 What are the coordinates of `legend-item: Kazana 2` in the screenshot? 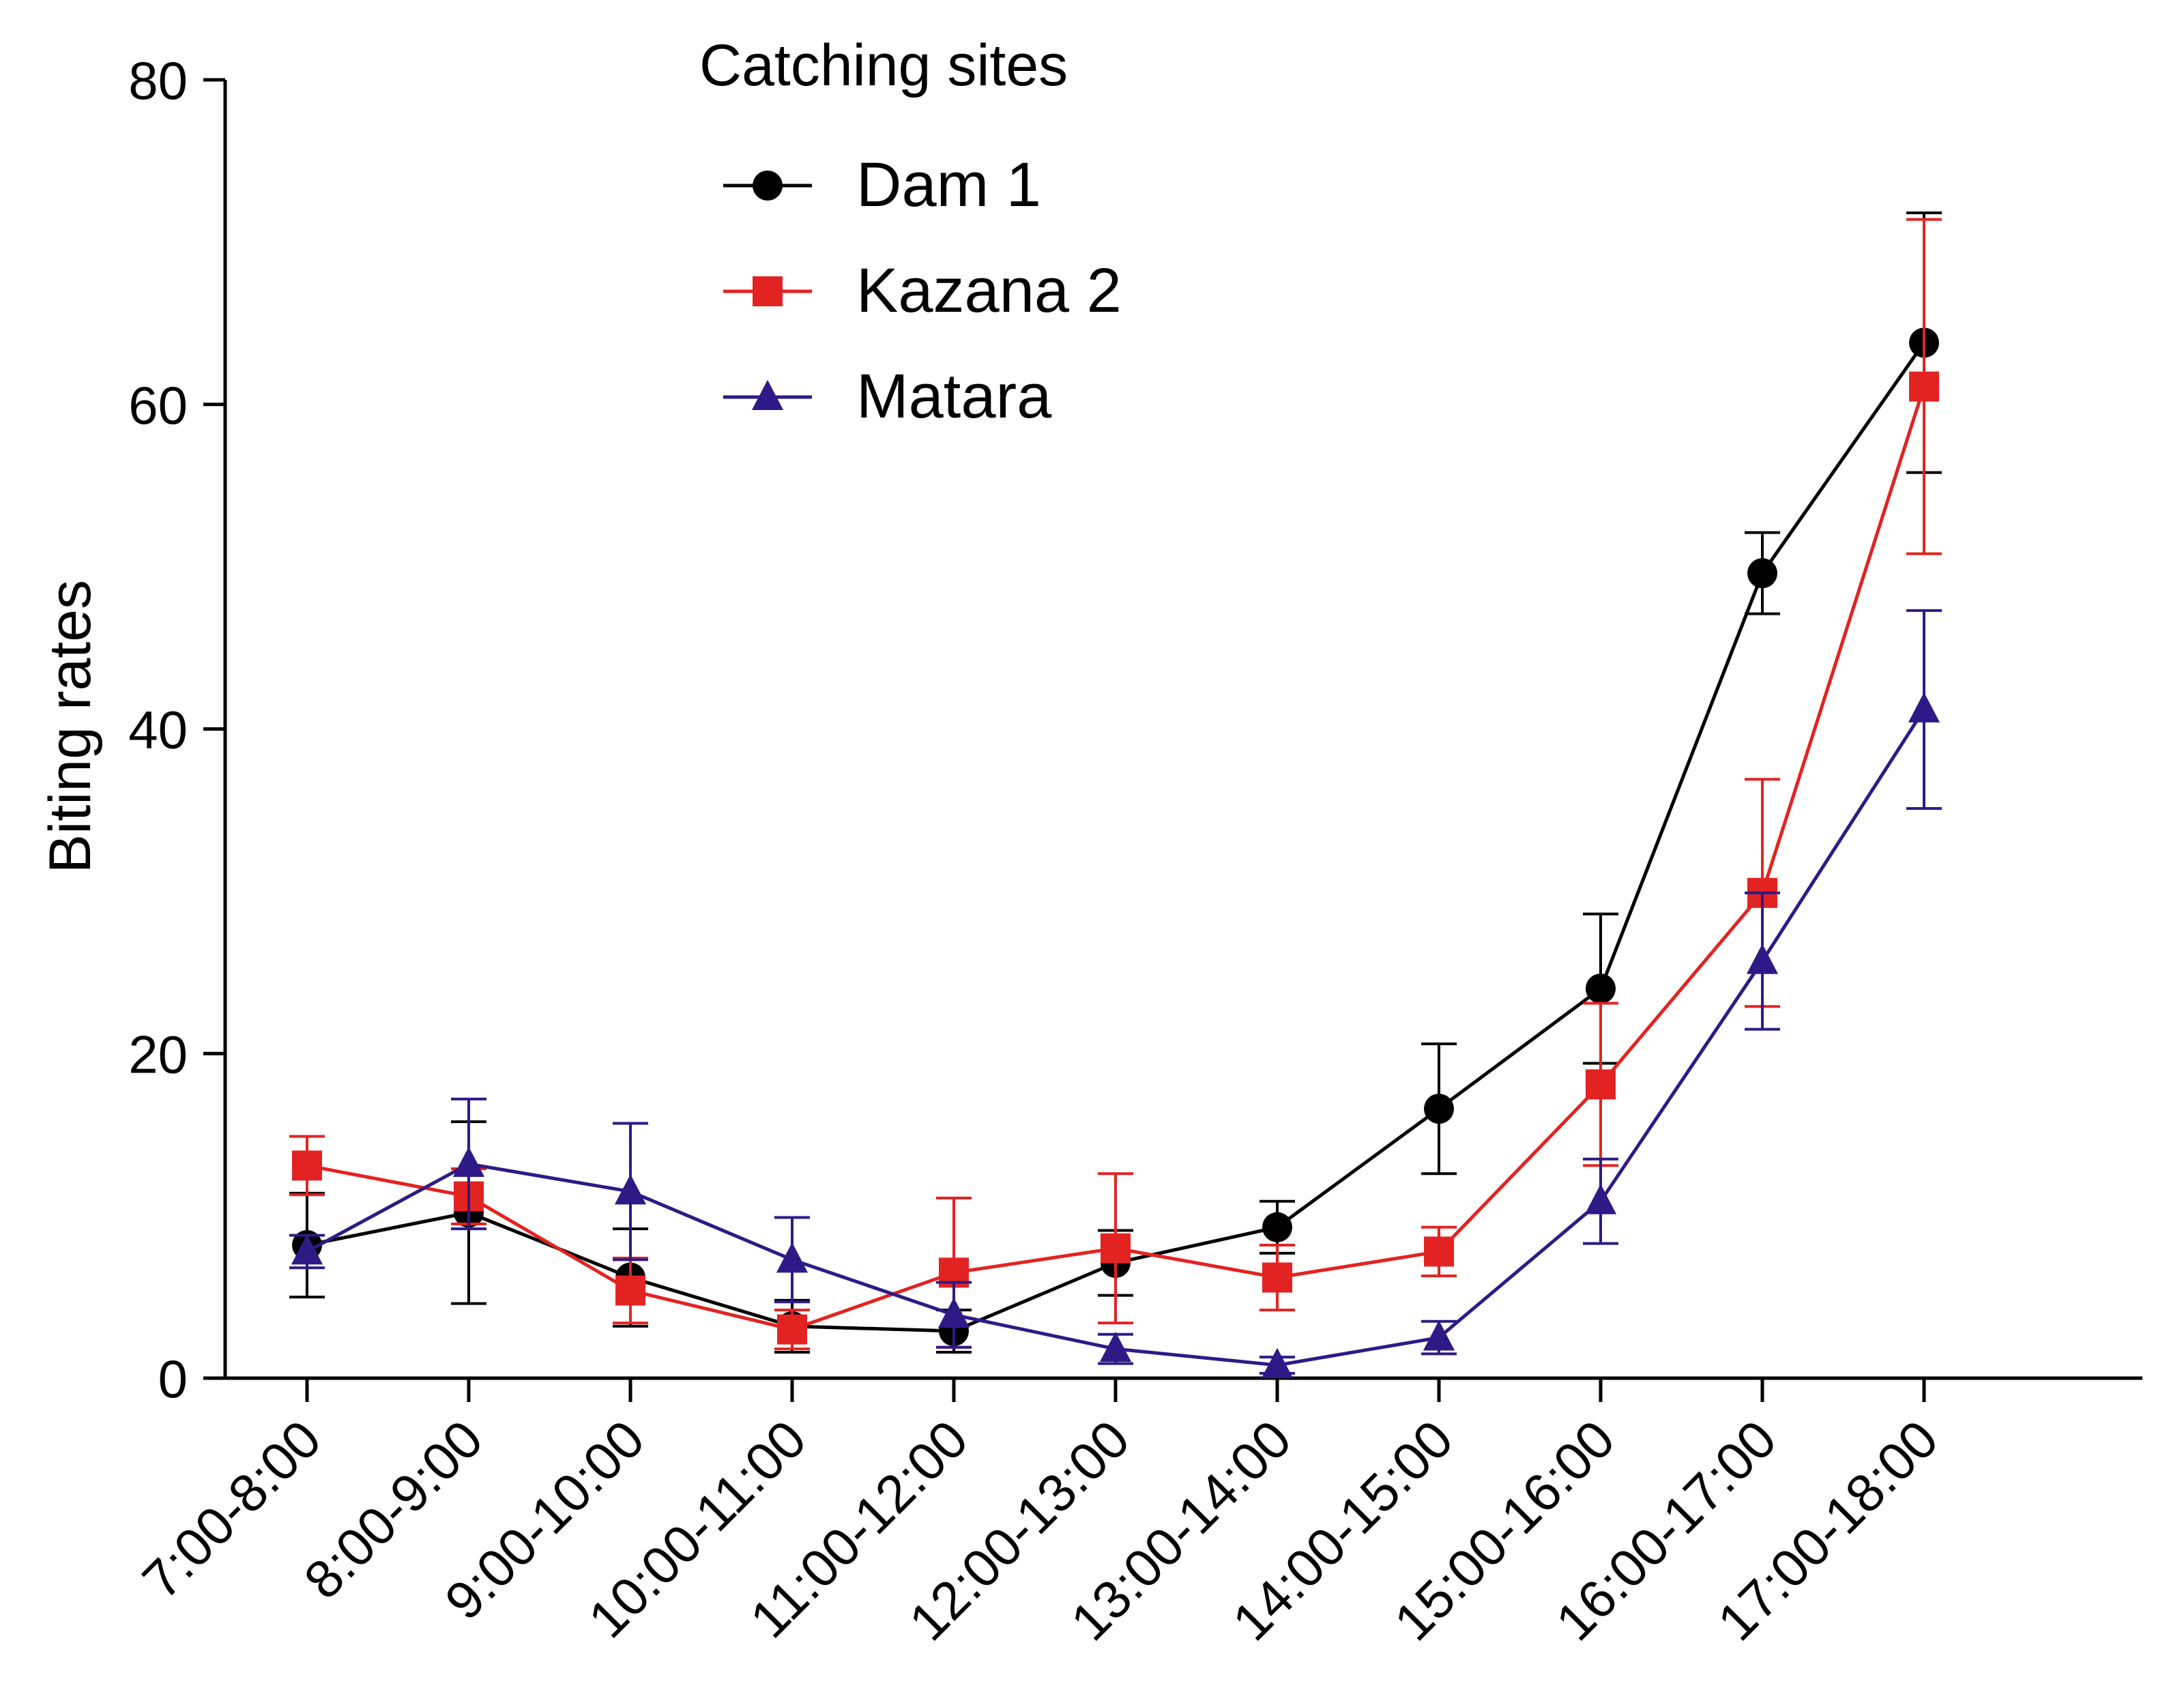 It's located at (922, 290).